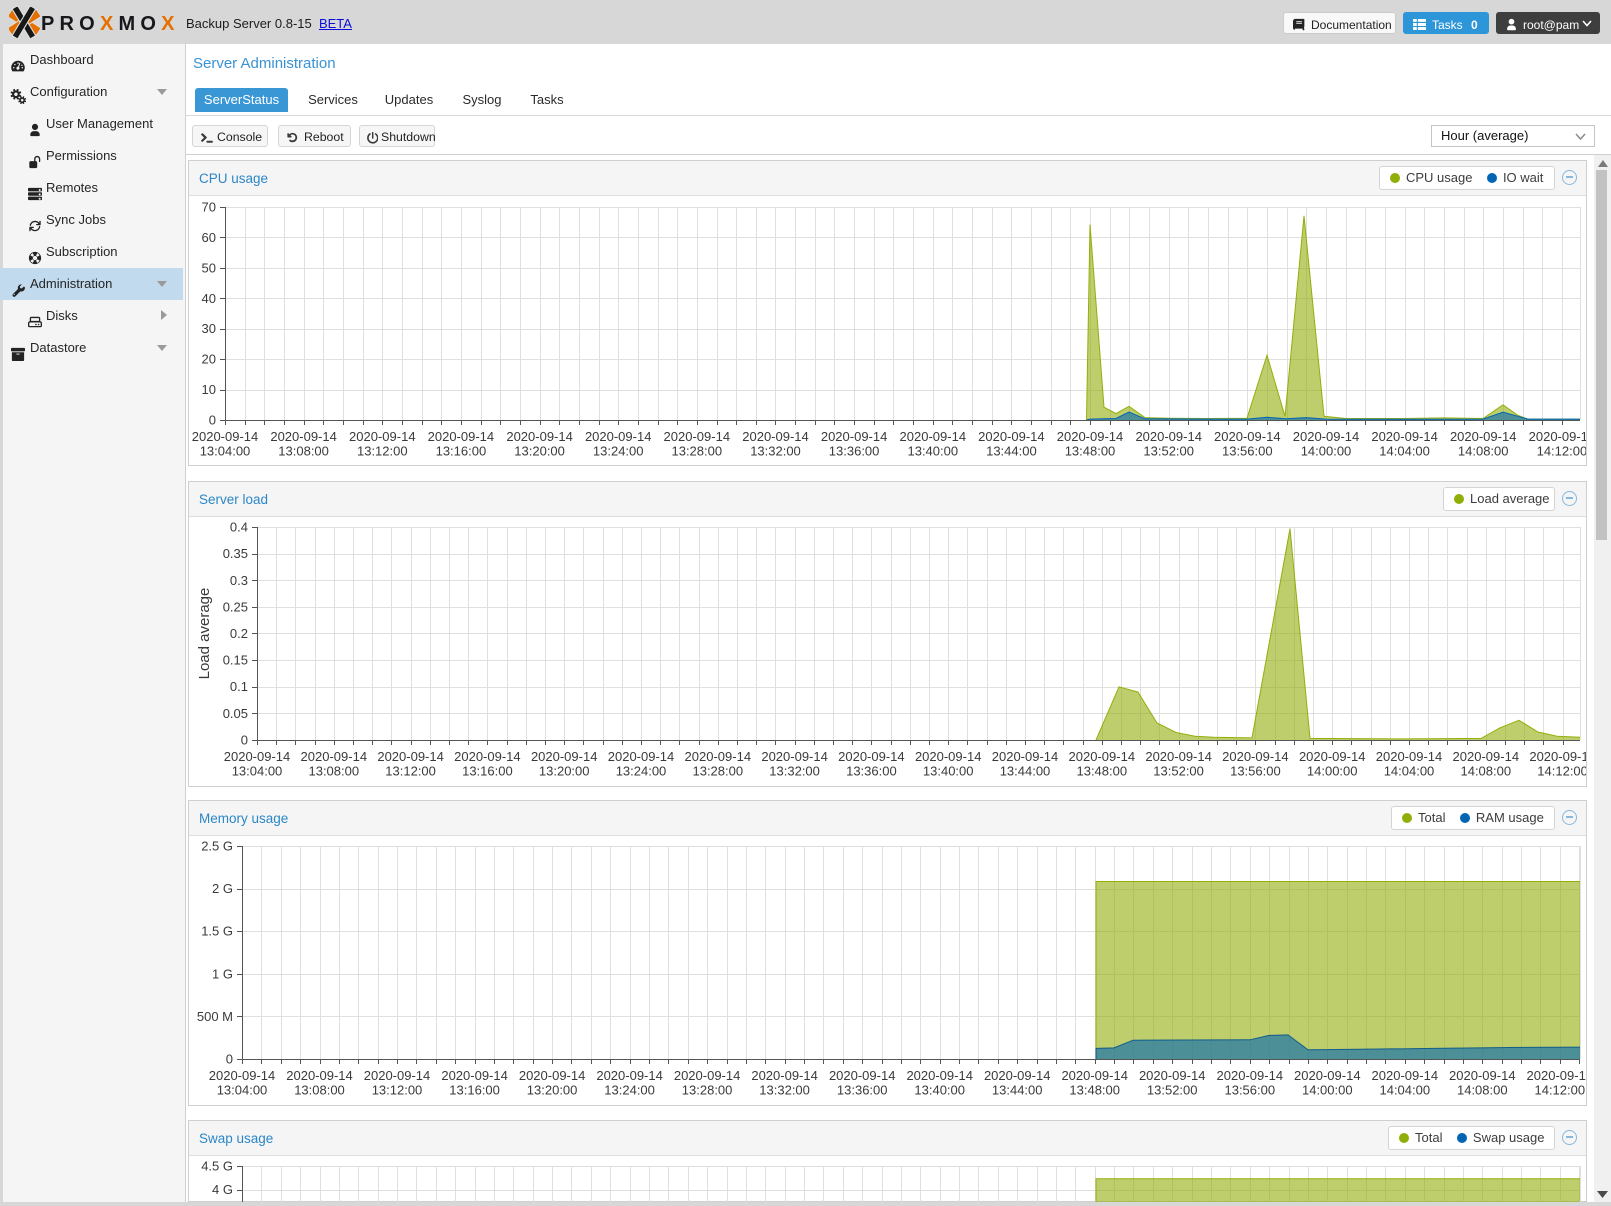  I want to click on svg-text: 0.4, so click(239, 527).